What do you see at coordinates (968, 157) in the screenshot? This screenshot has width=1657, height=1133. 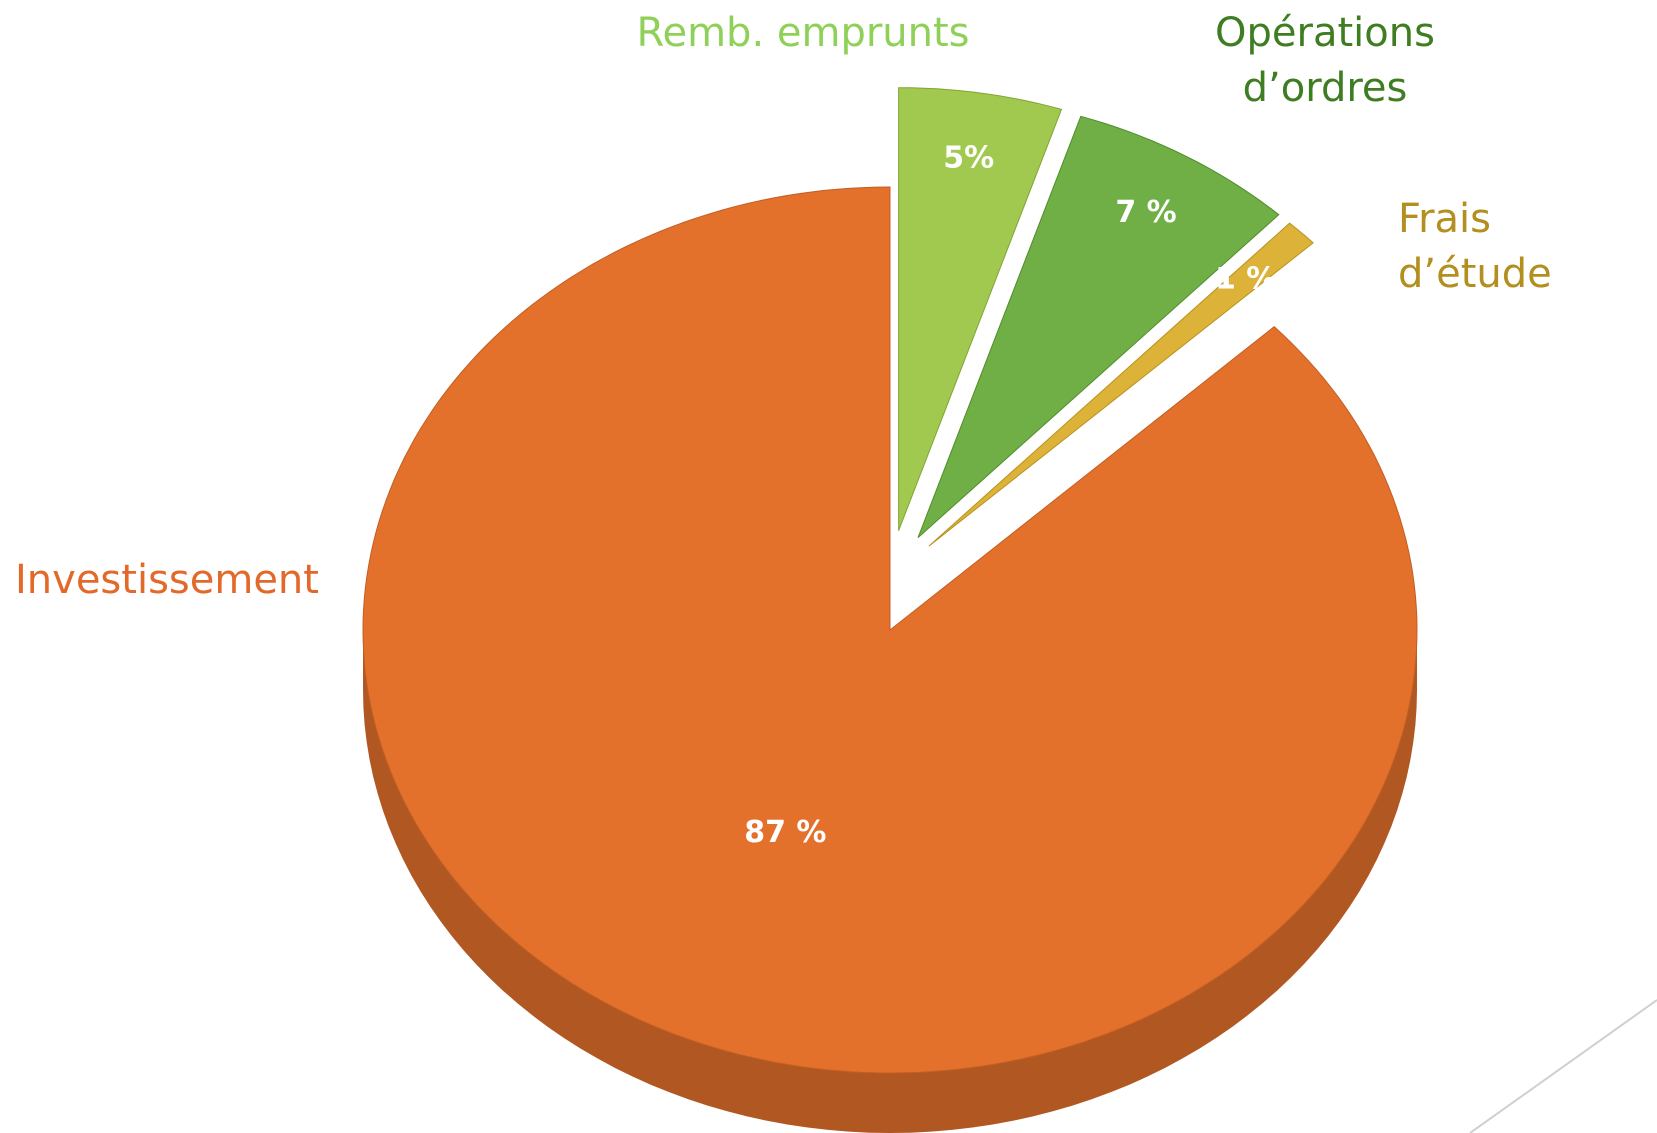 I see `value-label: 5%` at bounding box center [968, 157].